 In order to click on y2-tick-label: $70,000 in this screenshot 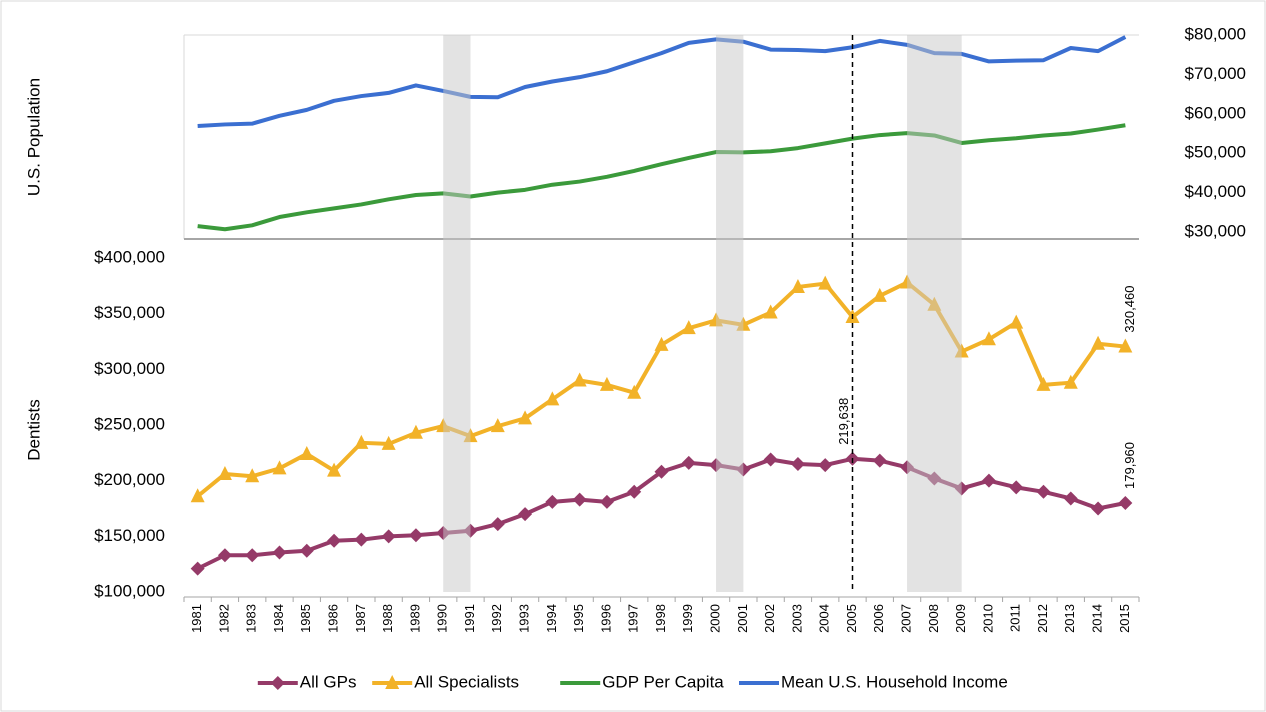, I will do `click(1215, 73)`.